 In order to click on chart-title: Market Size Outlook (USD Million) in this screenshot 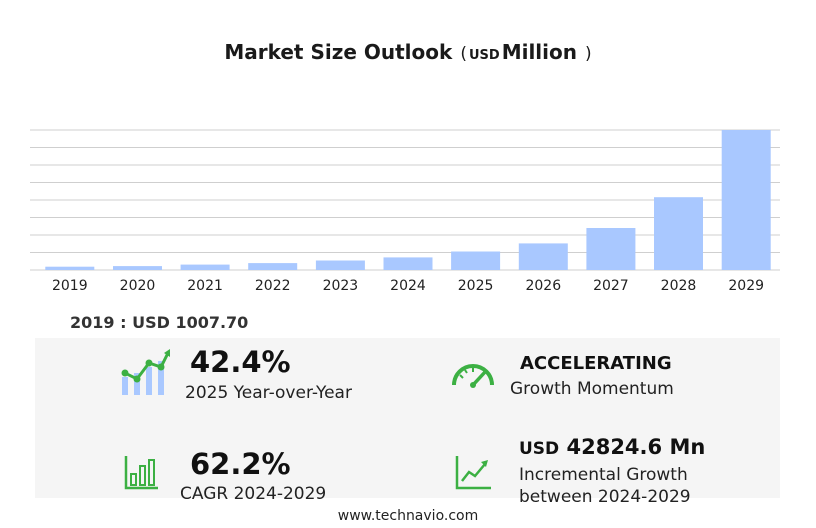, I will do `click(408, 52)`.